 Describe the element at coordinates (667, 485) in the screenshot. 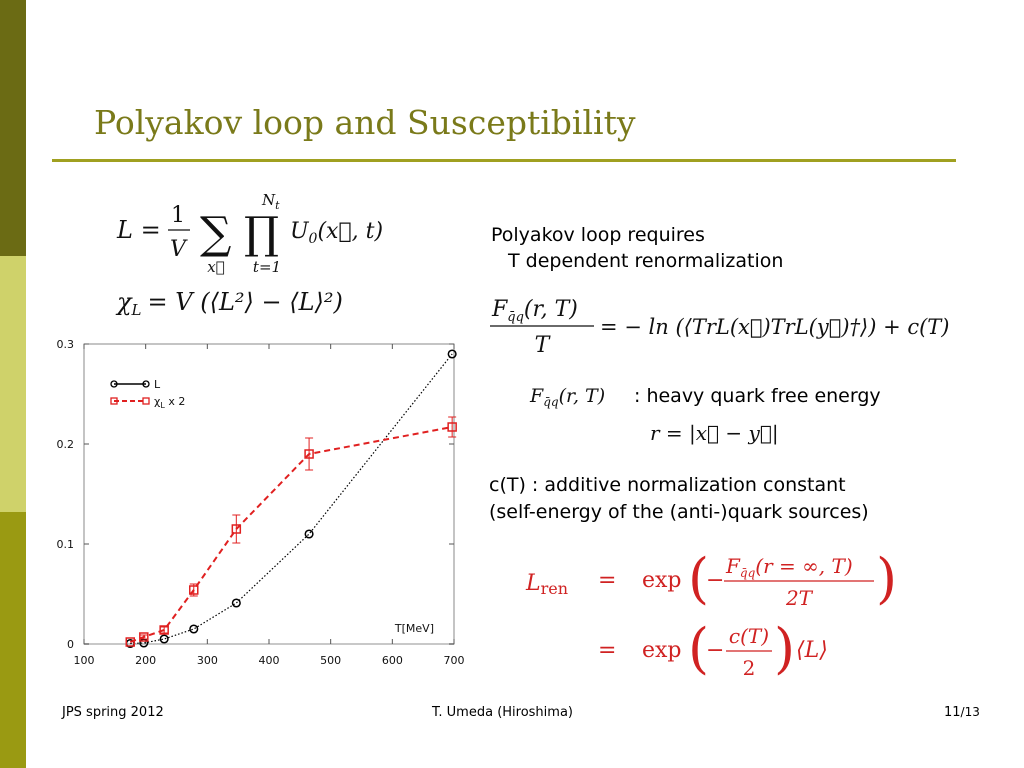

I see `ct-description-line1: c(T) : additive normalization constant` at that location.